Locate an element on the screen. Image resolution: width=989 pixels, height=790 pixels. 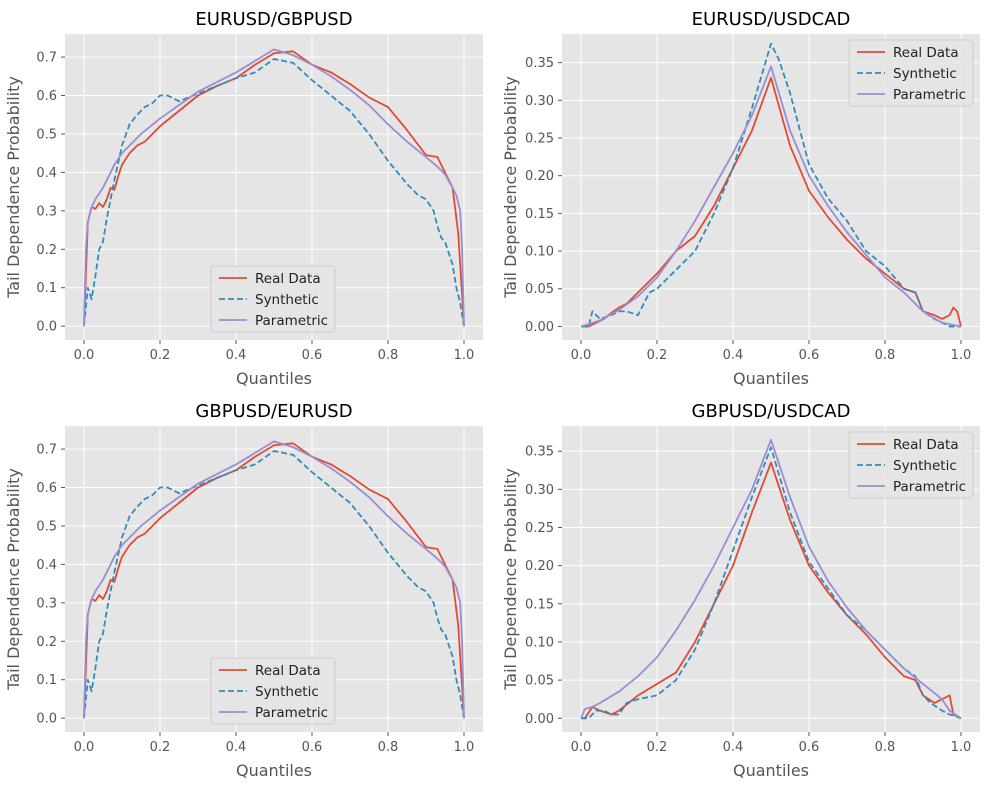
y-tick-label: 0.1 is located at coordinates (46, 288).